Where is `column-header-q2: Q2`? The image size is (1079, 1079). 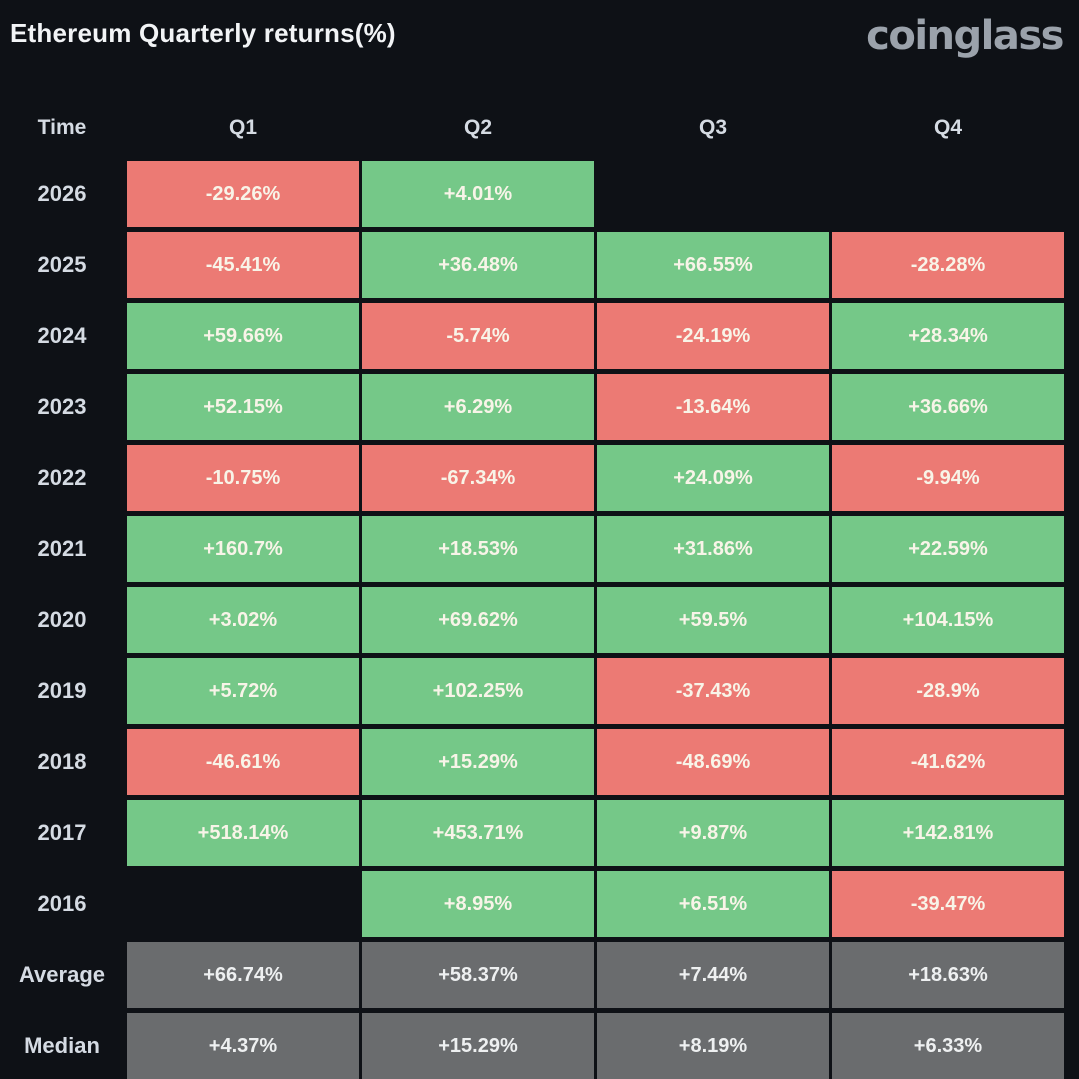 column-header-q2: Q2 is located at coordinates (477, 127).